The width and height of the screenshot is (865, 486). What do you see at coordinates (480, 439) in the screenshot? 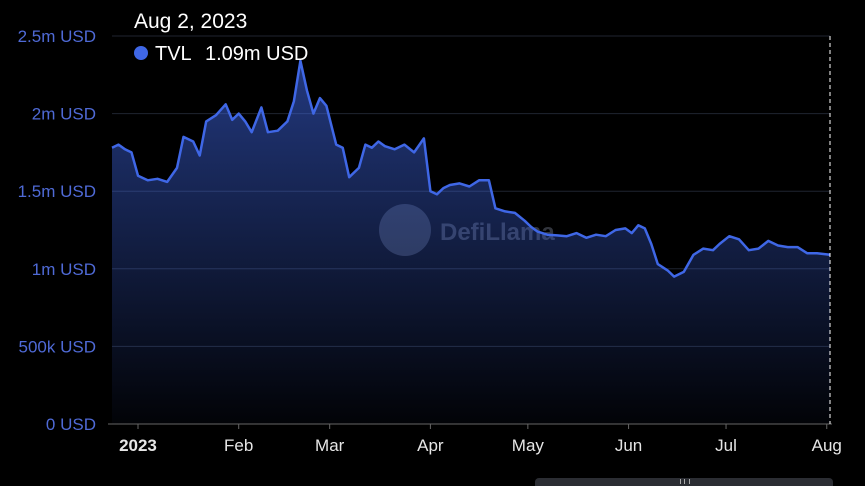
I see `x-axis-labels: 2023 Feb Mar Apr May Jun Jul Aug` at bounding box center [480, 439].